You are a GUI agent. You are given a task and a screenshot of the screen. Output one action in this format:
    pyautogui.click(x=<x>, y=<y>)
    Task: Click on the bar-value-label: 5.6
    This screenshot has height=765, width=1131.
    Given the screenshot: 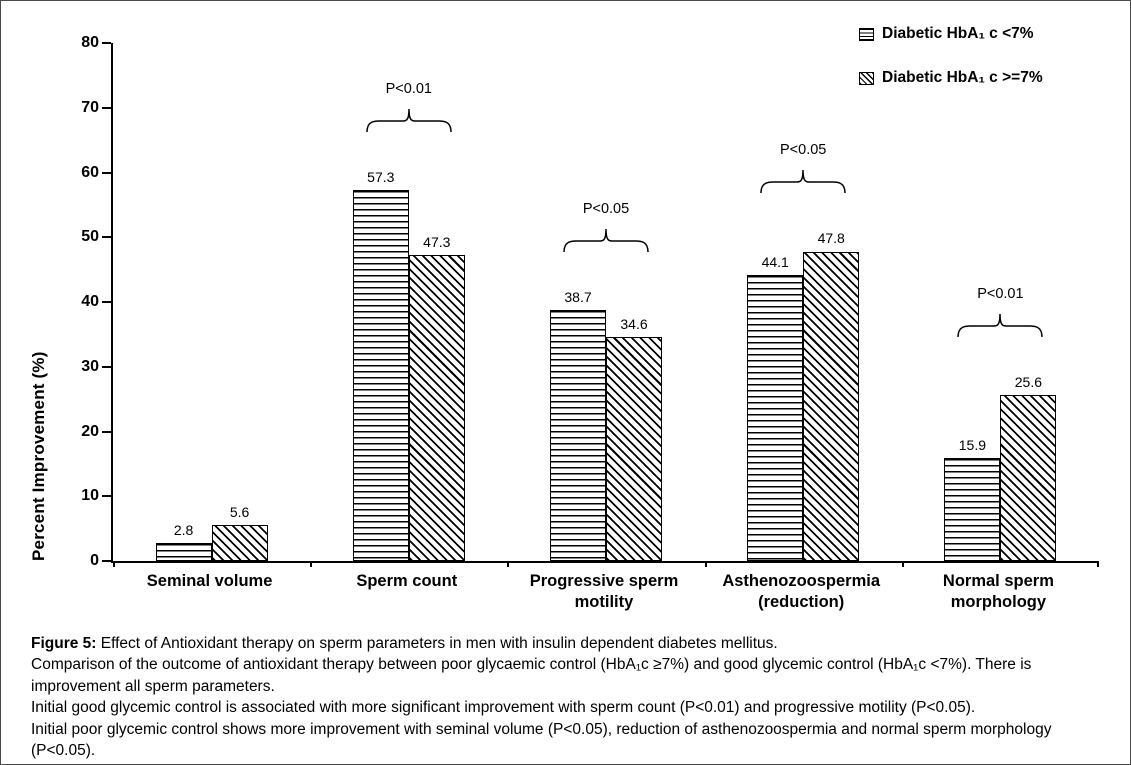 What is the action you would take?
    pyautogui.click(x=239, y=511)
    